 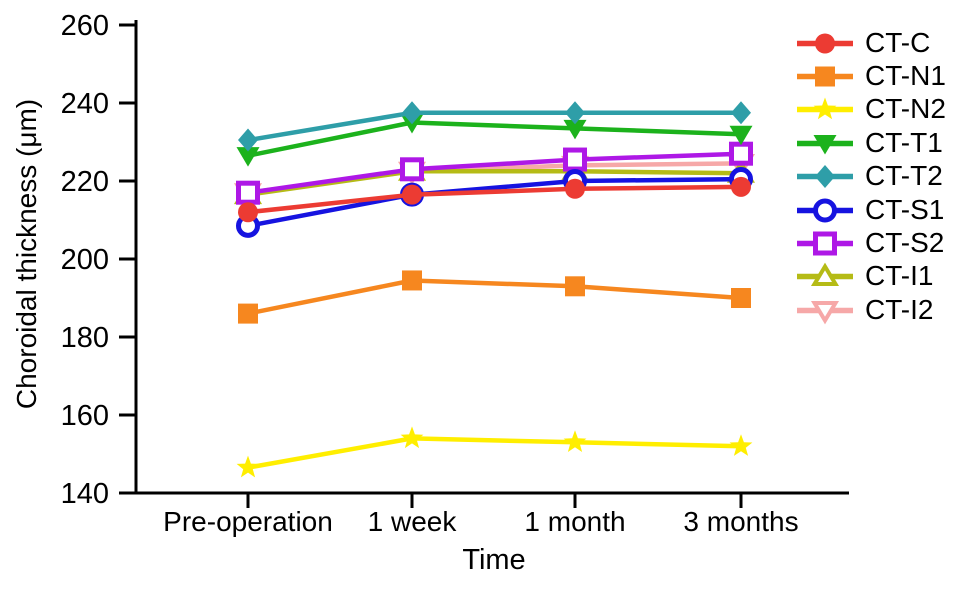 I want to click on legend-item-ct-s1: CT-S1, so click(x=870, y=209).